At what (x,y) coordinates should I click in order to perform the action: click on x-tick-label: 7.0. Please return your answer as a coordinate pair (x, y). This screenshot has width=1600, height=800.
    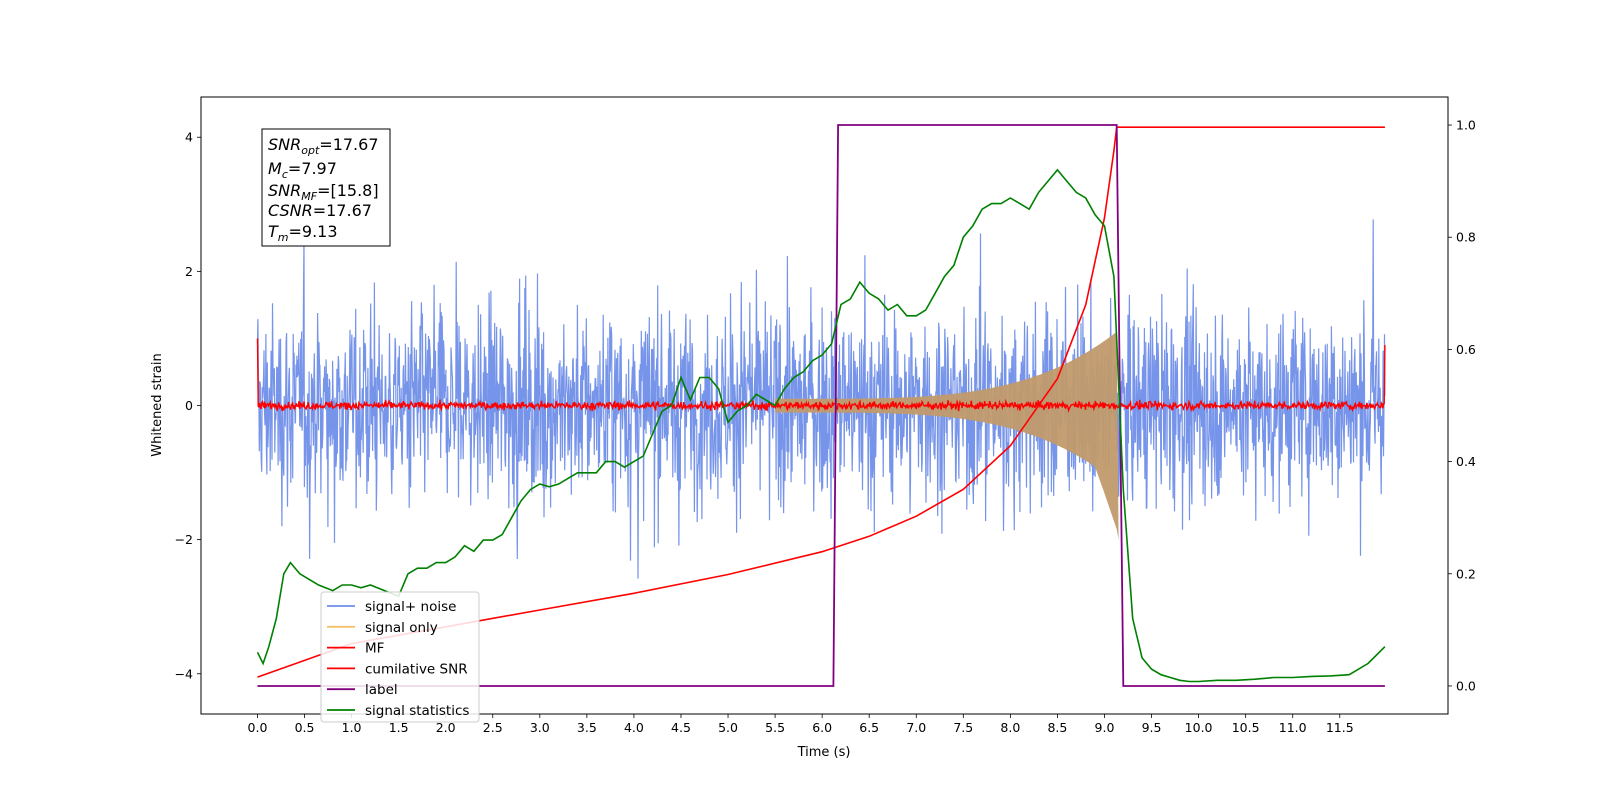
    Looking at the image, I should click on (916, 727).